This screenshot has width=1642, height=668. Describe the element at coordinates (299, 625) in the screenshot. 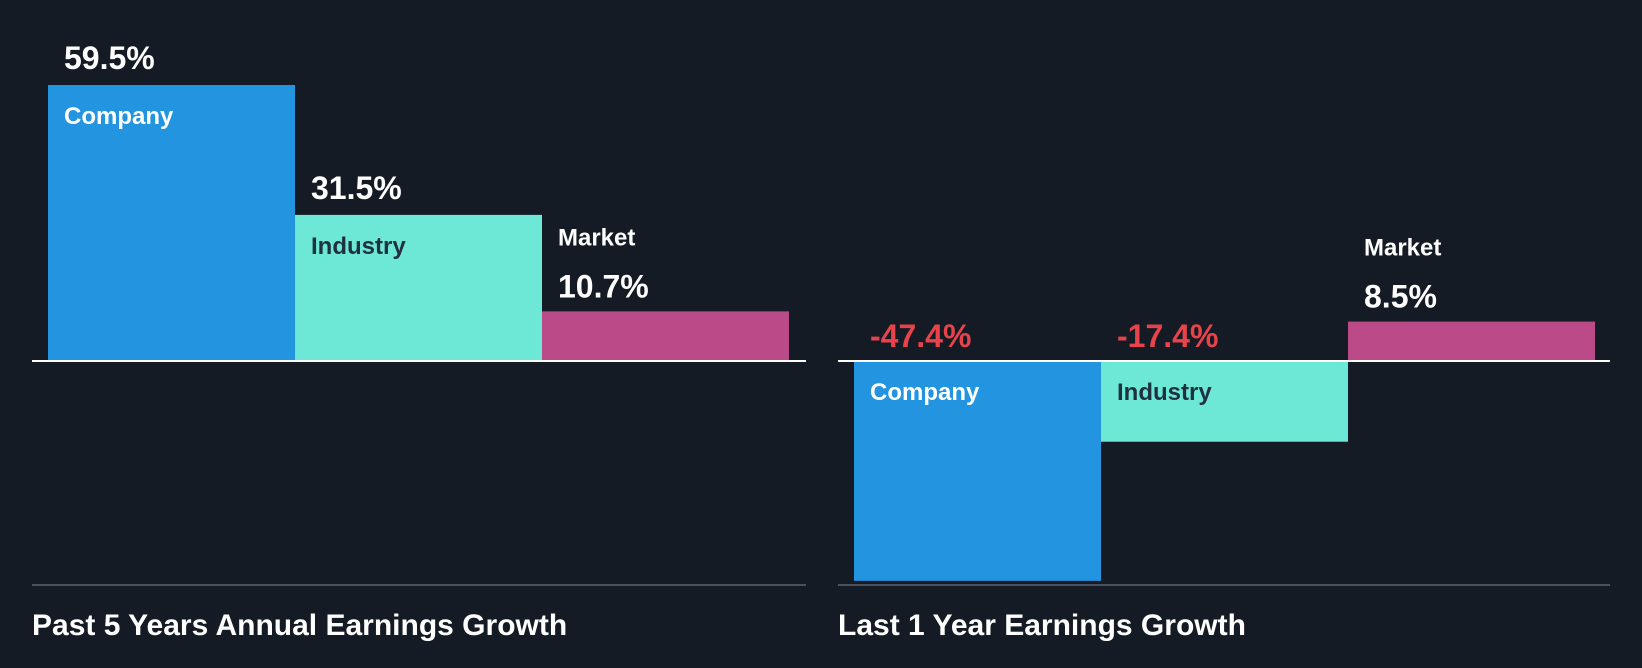

I see `chart-title: Past 5 Years Annual Earnings Growth` at that location.